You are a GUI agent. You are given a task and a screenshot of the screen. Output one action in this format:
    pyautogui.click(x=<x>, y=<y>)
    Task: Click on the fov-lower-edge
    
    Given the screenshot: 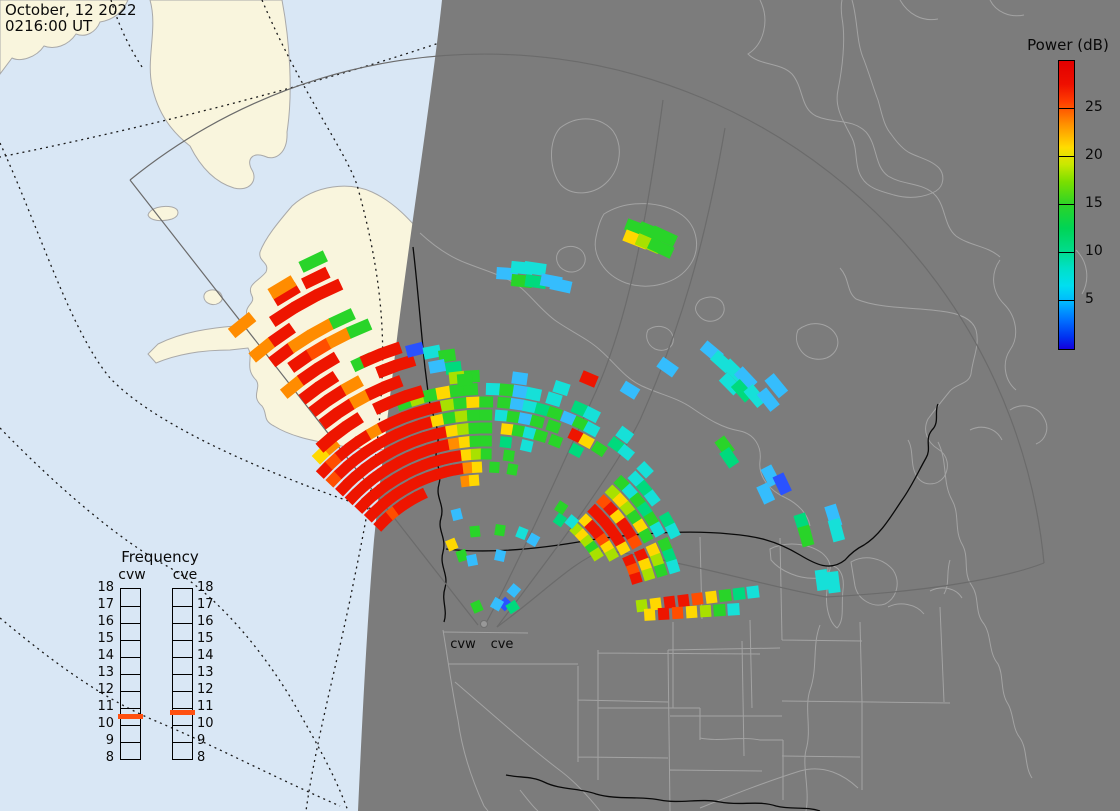 What is the action you would take?
    pyautogui.click(x=770, y=588)
    